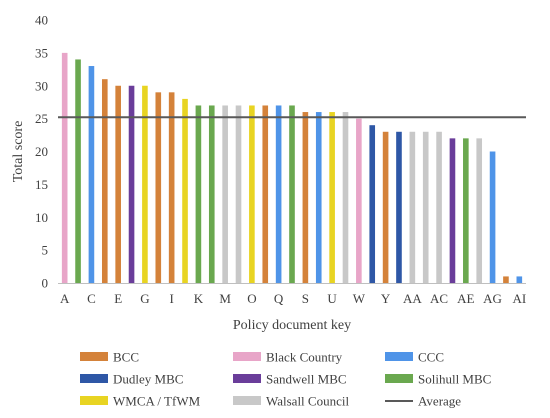 This screenshot has width=550, height=418. I want to click on legend-item: Sandwell MBC, so click(290, 379).